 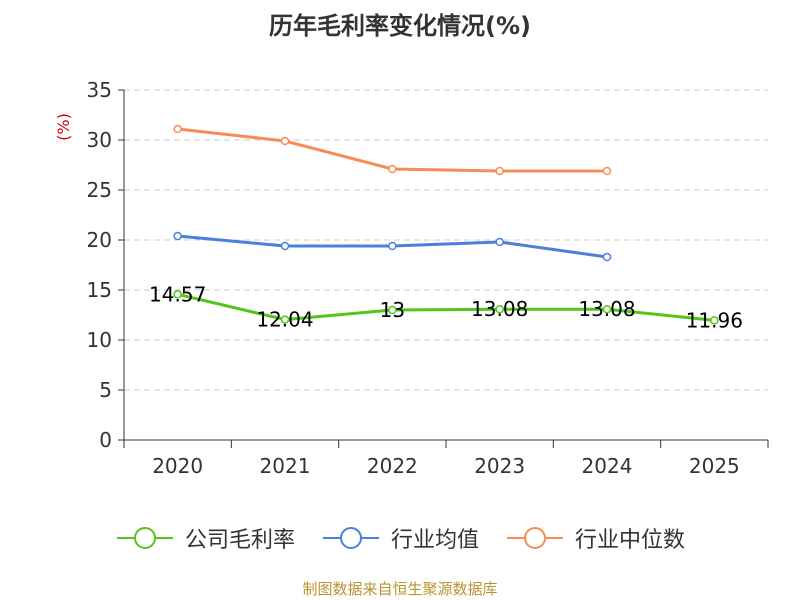 What do you see at coordinates (400, 26) in the screenshot?
I see `chart-title: 历年毛利率变化情况(%)` at bounding box center [400, 26].